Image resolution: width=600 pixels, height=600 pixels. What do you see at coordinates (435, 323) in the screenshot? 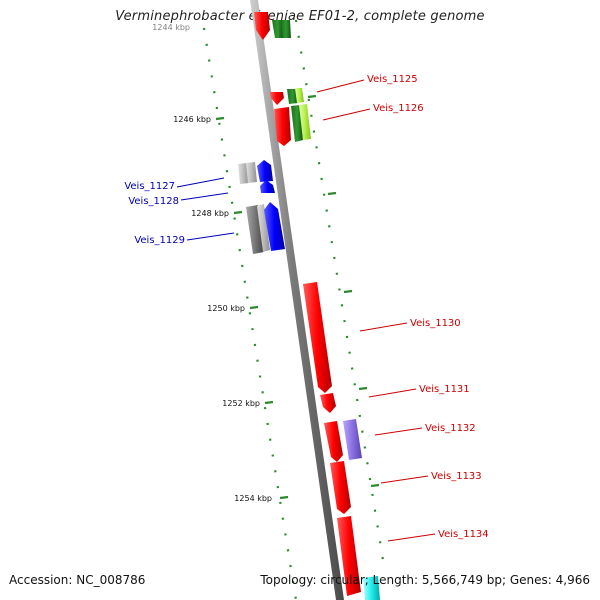
I see `gene-label-veis-1130: Veis_1130` at bounding box center [435, 323].